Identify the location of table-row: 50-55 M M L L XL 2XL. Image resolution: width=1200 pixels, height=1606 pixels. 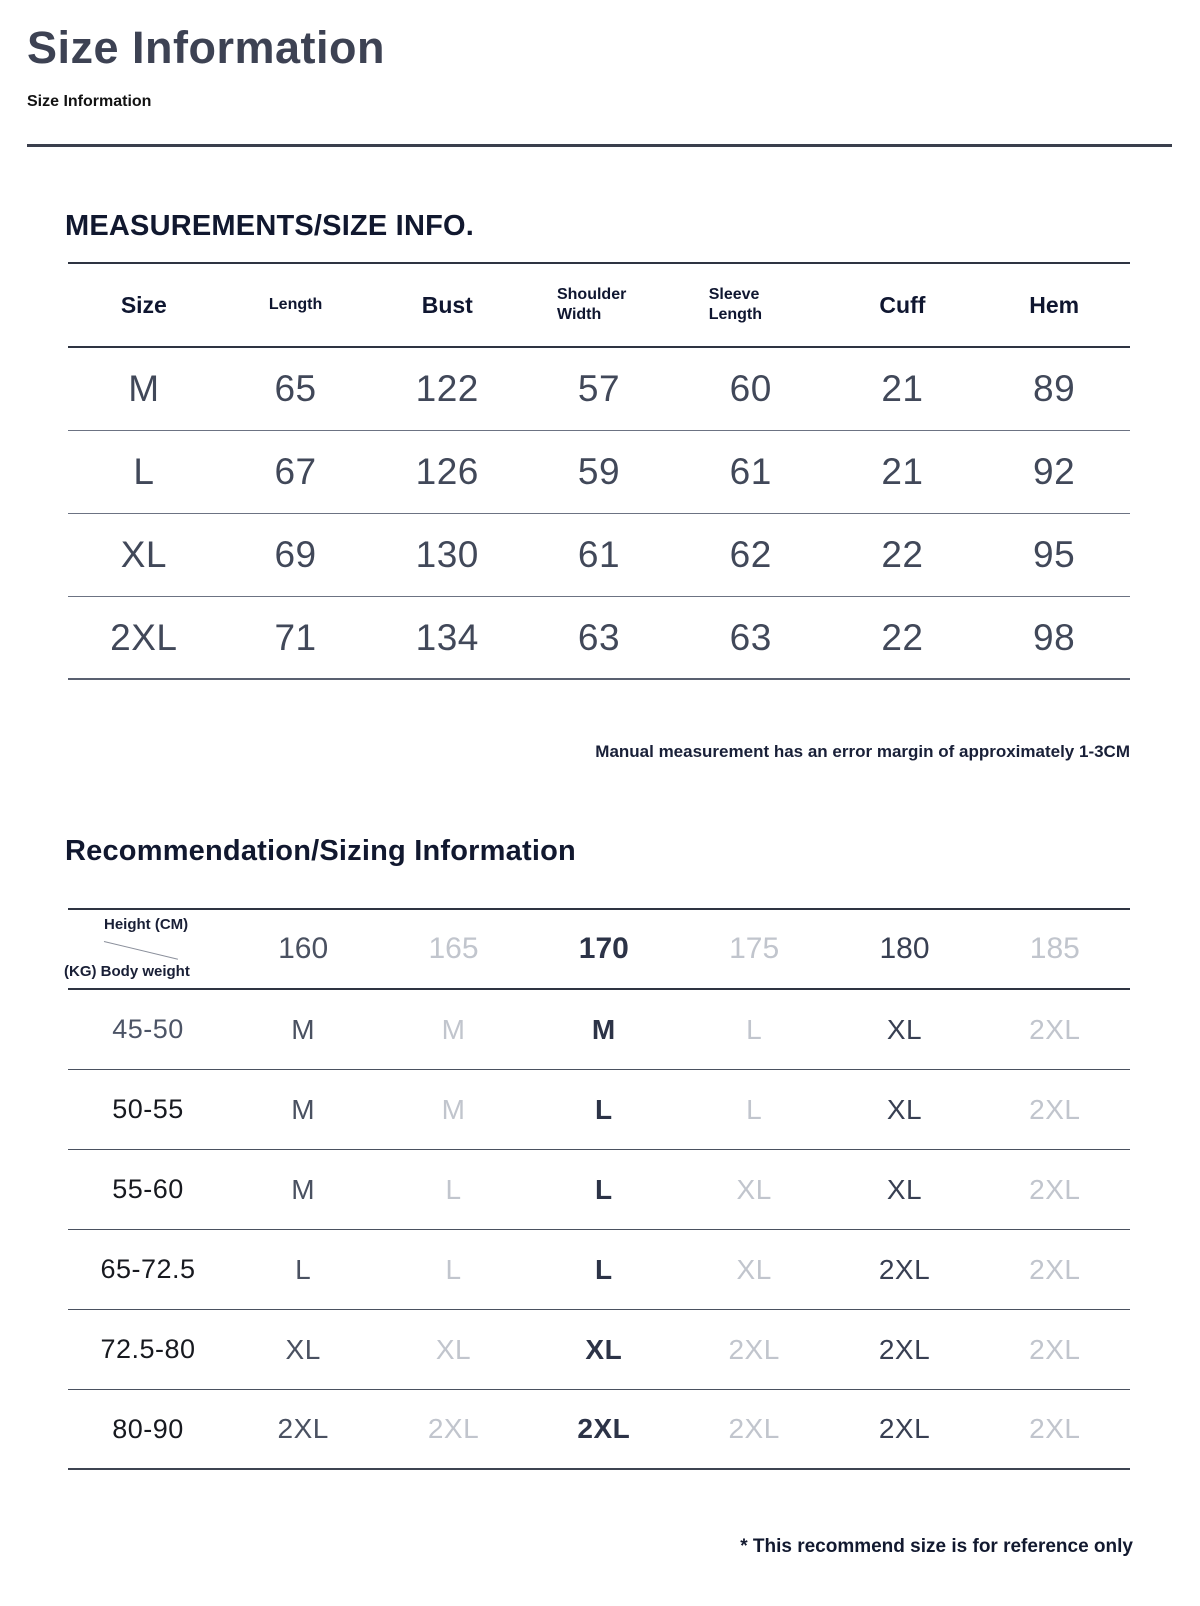
(599, 1110).